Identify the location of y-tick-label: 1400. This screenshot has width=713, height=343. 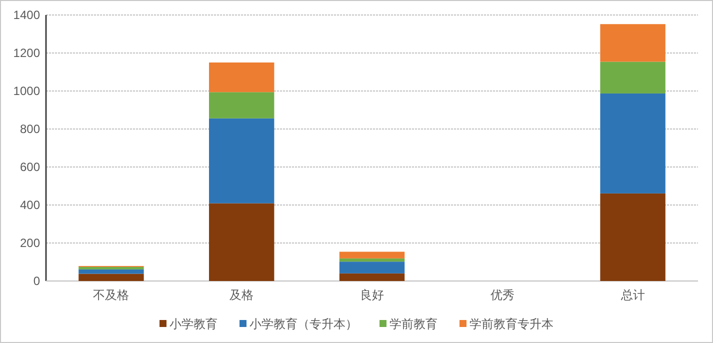
(26, 15).